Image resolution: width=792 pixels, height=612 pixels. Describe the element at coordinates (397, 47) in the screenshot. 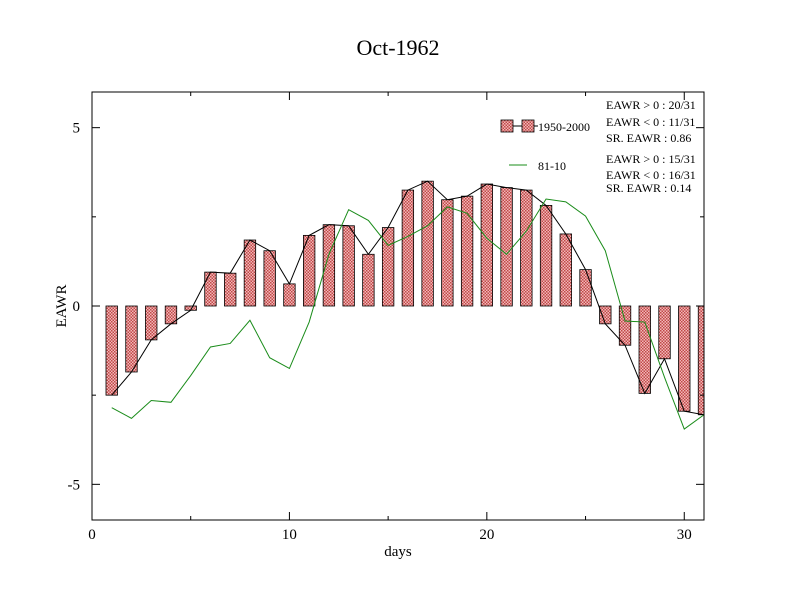

I see `chart-title: Oct-1962` at that location.